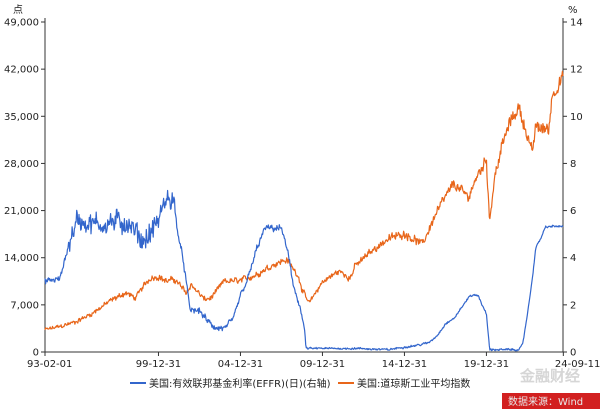 This screenshot has width=600, height=409. What do you see at coordinates (486, 364) in the screenshot?
I see `x-tick-label: 19-12-31` at bounding box center [486, 364].